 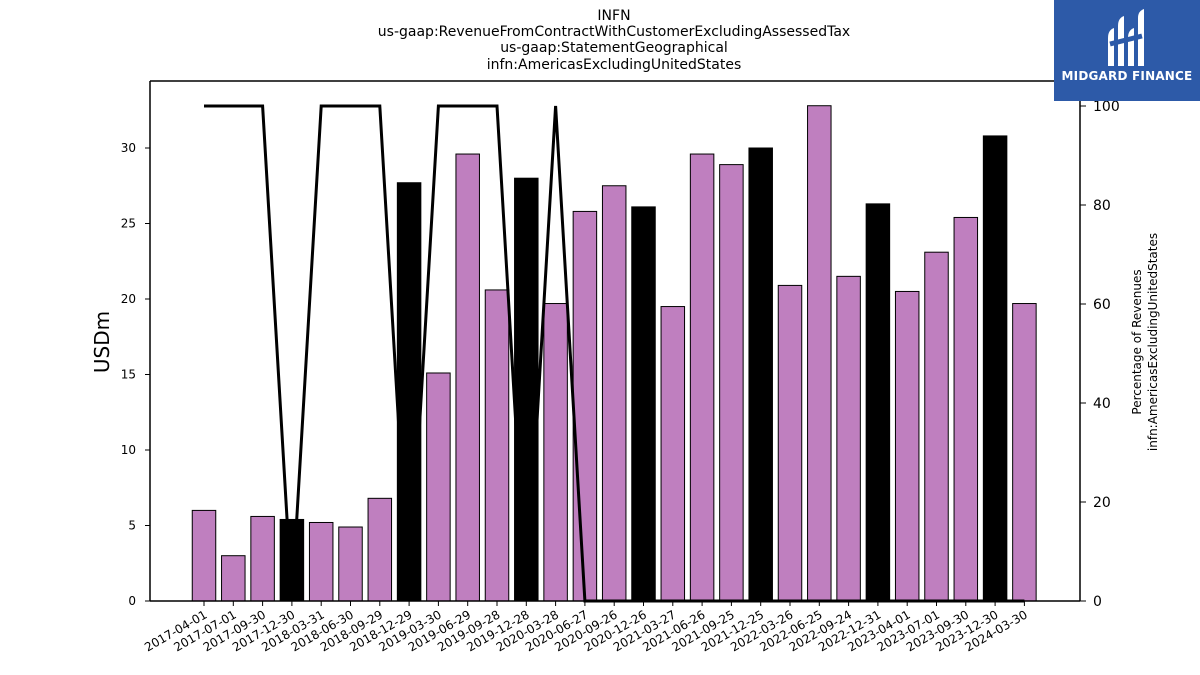 I want to click on right-y-tick-label: 40, so click(x=1102, y=404).